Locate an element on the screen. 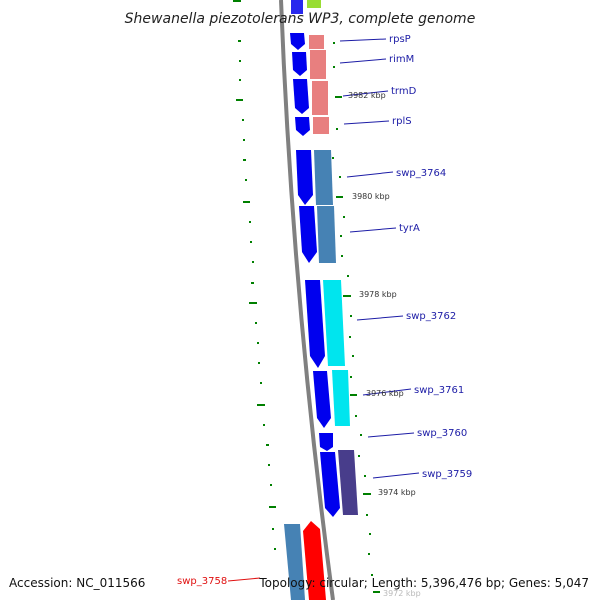 The height and width of the screenshot is (600, 600). kbp-tick-label: 3976 kbp is located at coordinates (385, 393).